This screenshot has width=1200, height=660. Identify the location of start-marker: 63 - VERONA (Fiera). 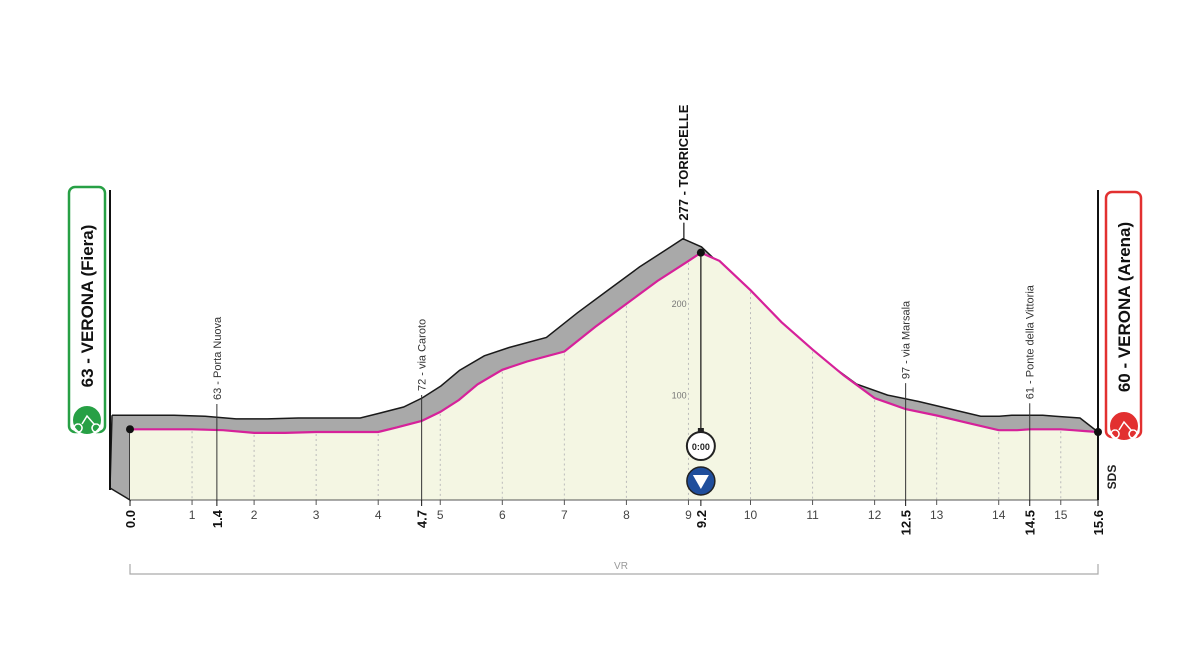
(100, 337).